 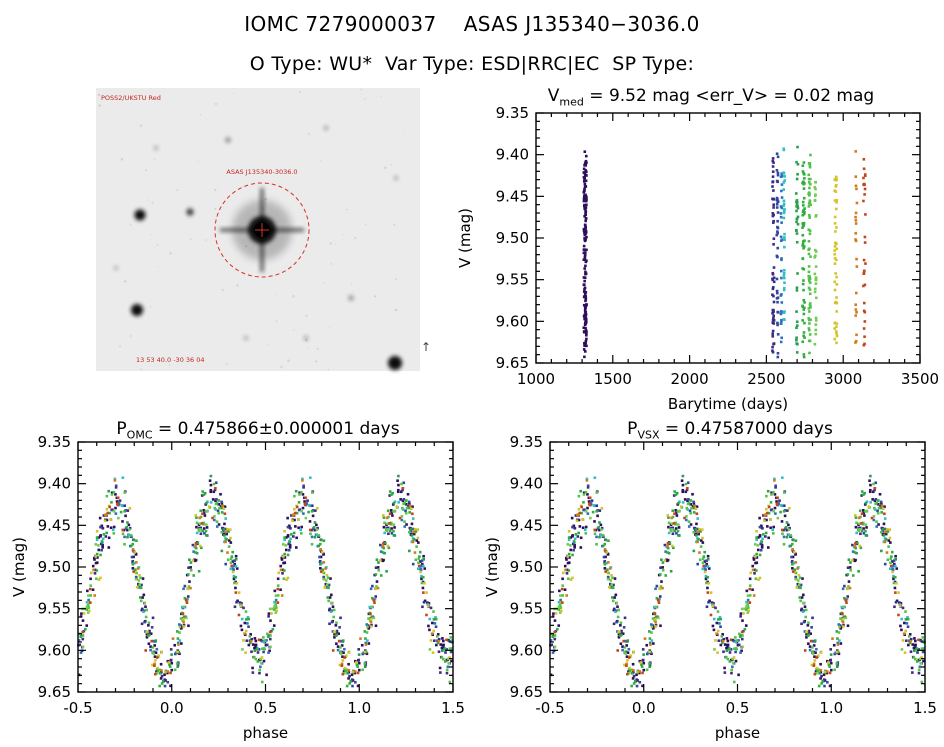 I want to click on phase-omc-title-rest: = 0.475866±0.000001 days, so click(x=276, y=429).